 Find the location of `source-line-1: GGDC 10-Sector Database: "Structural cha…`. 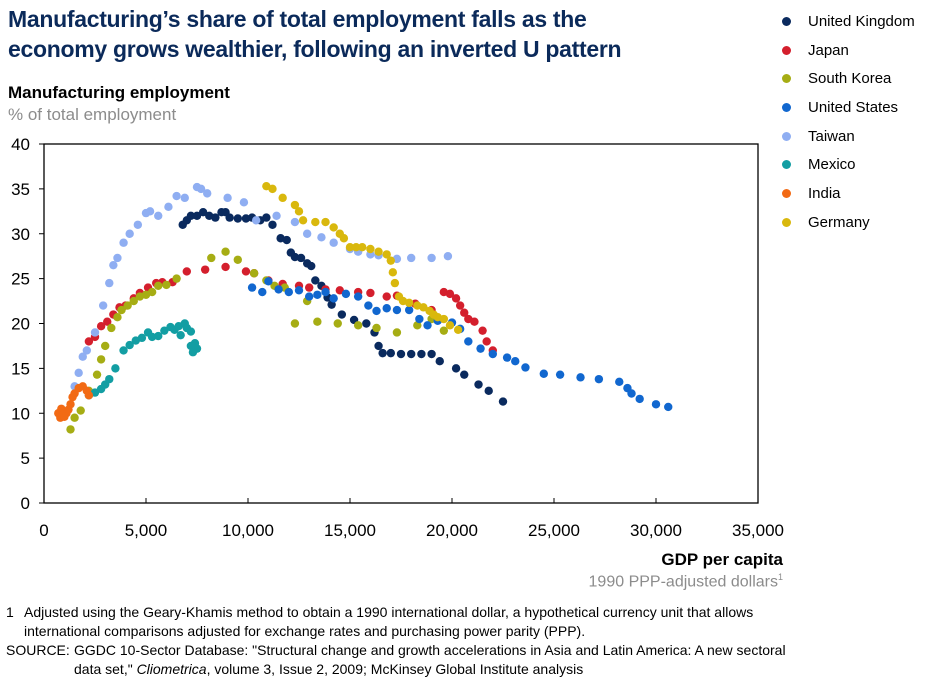

source-line-1: GGDC 10-Sector Database: "Structural cha… is located at coordinates (430, 650).